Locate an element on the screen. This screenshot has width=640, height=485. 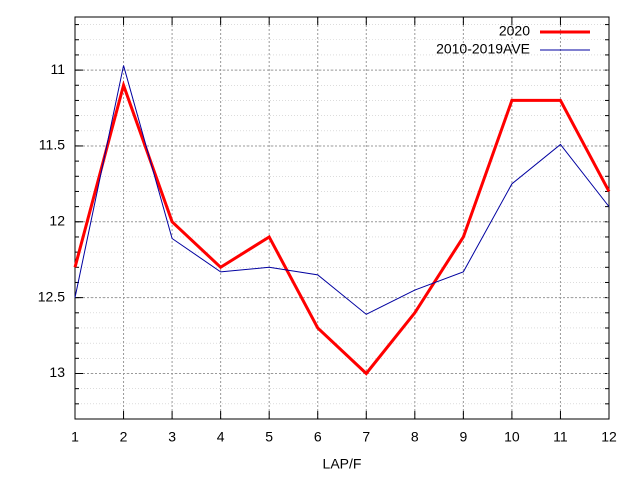
y-tick-label: 12 is located at coordinates (57, 220).